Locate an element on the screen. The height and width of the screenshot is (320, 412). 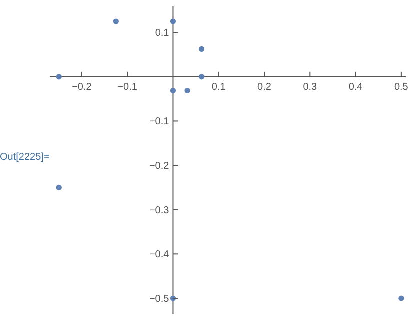
x-tick-label: 0.3 is located at coordinates (310, 87).